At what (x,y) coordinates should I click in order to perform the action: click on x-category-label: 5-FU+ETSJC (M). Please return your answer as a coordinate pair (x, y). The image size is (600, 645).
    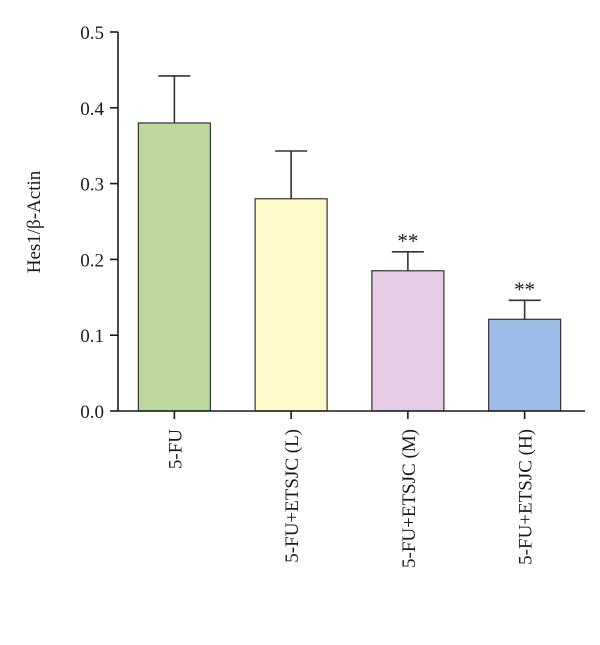
    Looking at the image, I should click on (409, 498).